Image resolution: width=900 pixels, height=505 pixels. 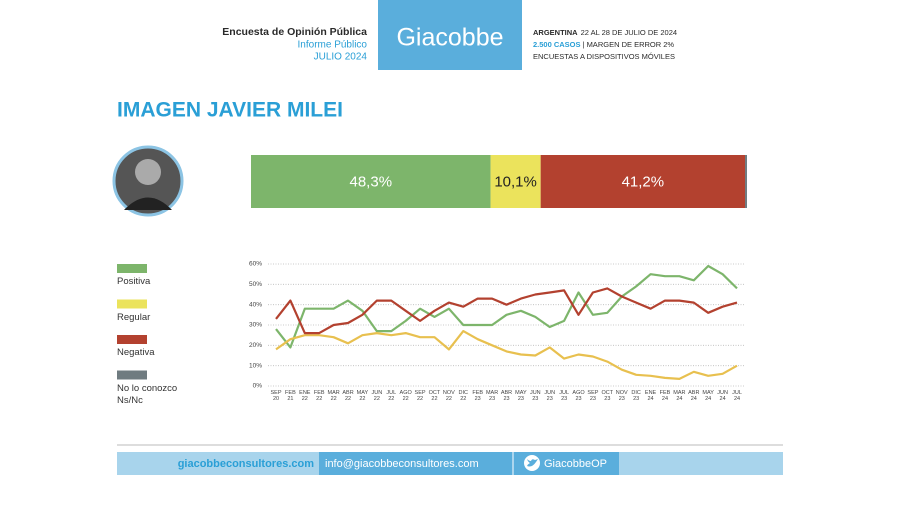 I want to click on x-tick-label: JUL 24, so click(x=737, y=396).